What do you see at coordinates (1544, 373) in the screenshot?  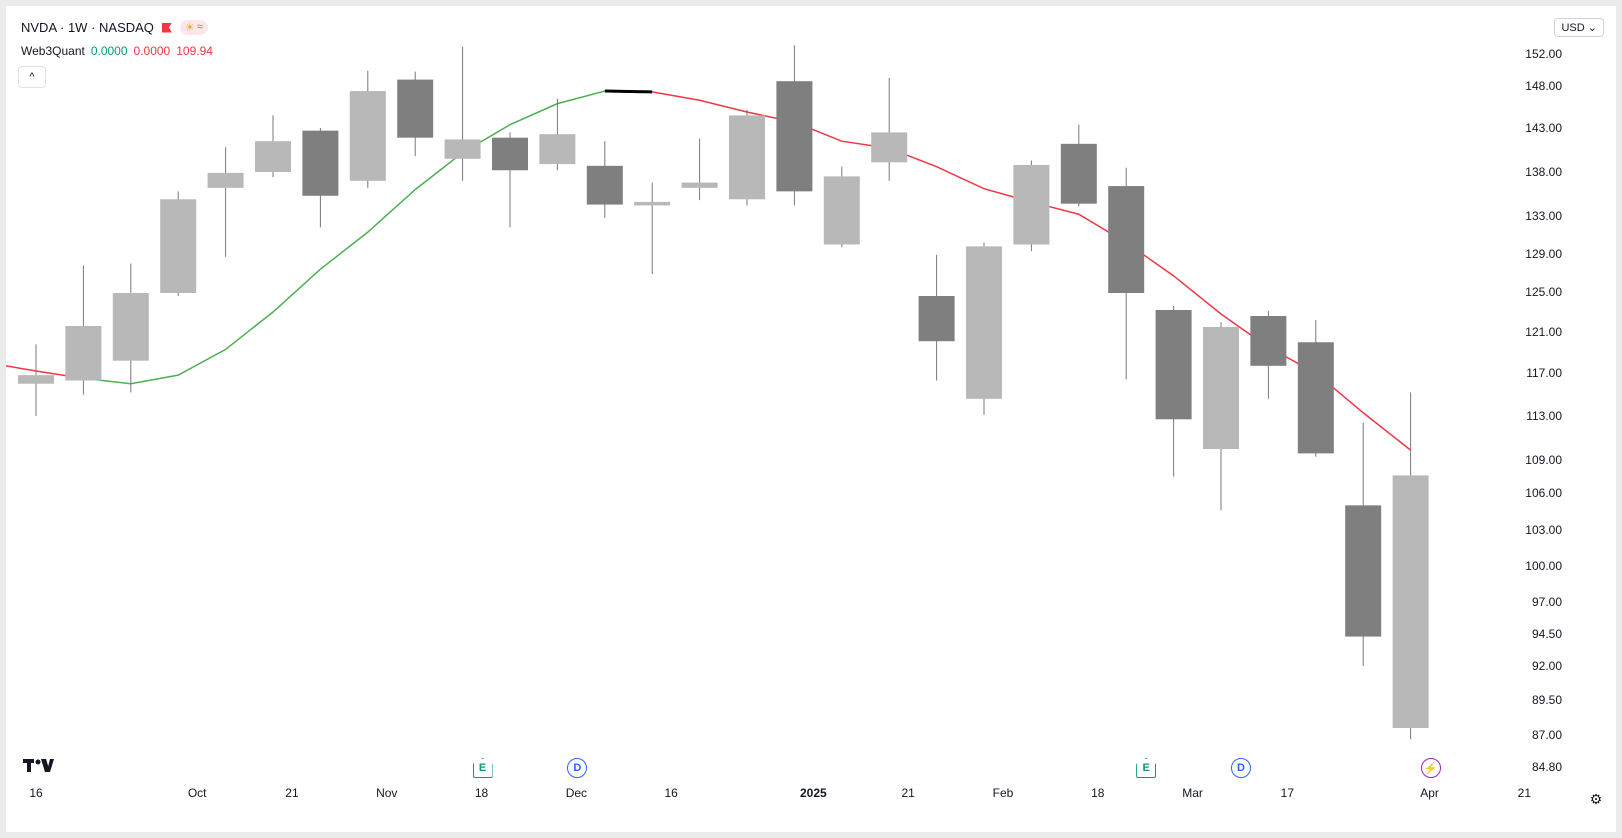 I see `price-tick-label: 117.00` at bounding box center [1544, 373].